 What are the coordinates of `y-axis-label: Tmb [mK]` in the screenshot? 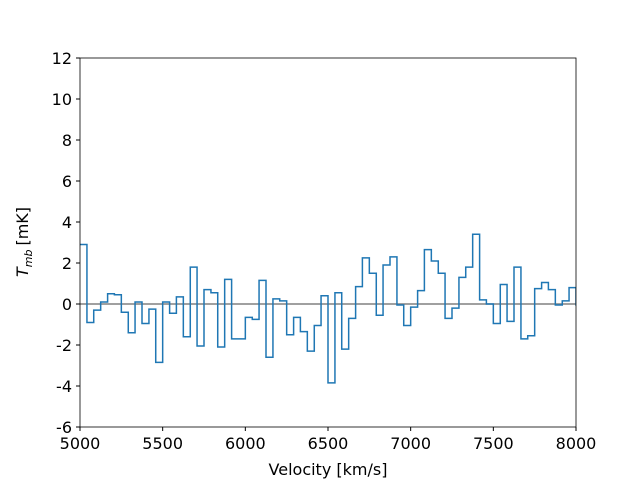 It's located at (24, 242).